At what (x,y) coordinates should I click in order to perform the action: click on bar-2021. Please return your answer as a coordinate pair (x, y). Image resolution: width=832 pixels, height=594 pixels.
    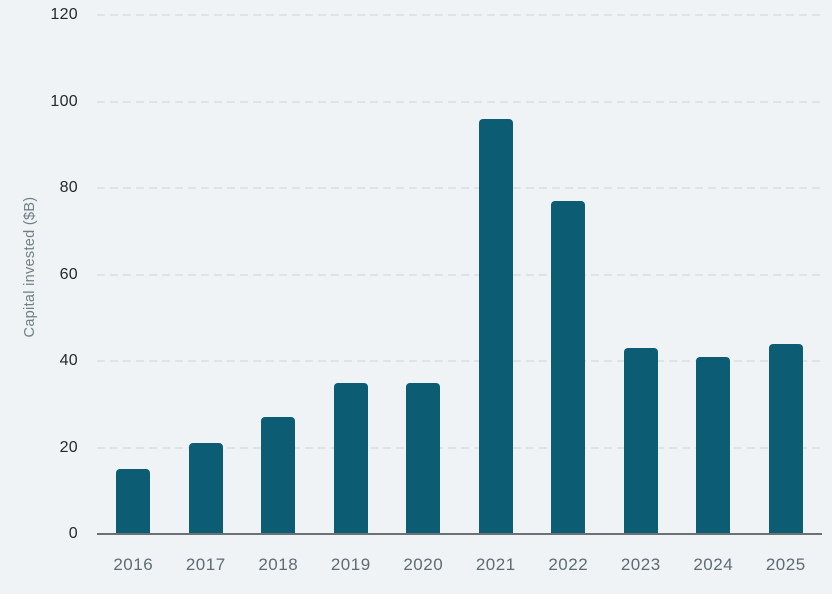
    Looking at the image, I should click on (495, 326).